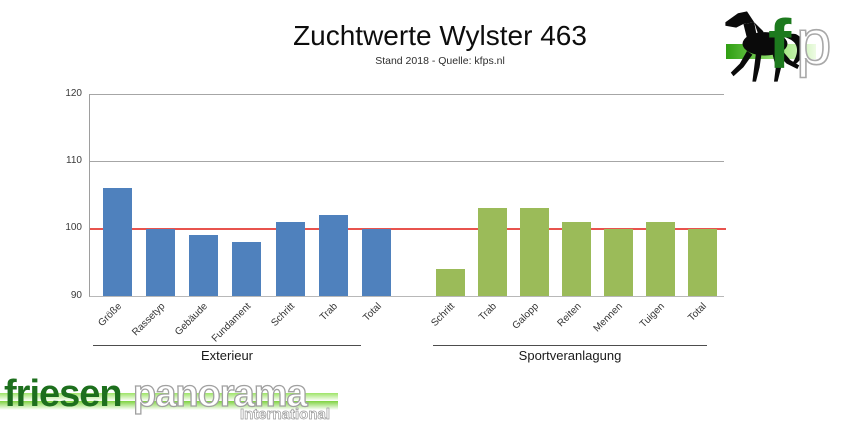  I want to click on friesenpanorama-logo: friesen panorama International, so click(169, 397).